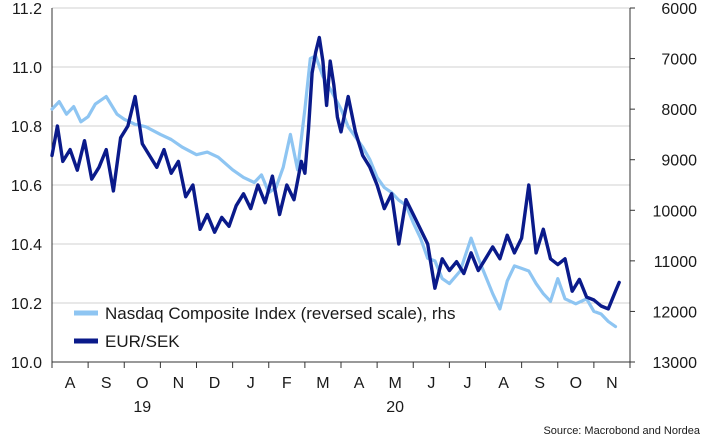 The image size is (710, 448). What do you see at coordinates (142, 407) in the screenshot?
I see `x-year-label: 19` at bounding box center [142, 407].